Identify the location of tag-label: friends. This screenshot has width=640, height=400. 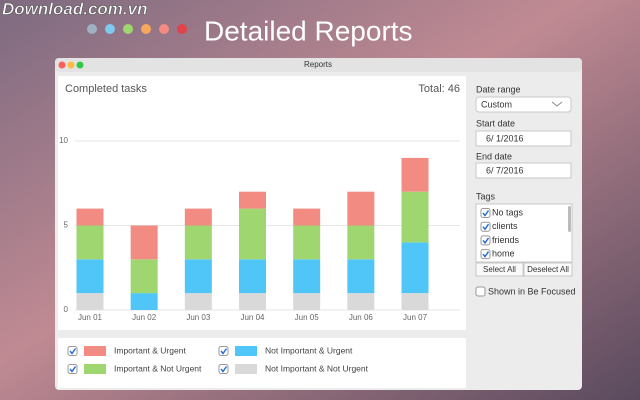
(506, 240).